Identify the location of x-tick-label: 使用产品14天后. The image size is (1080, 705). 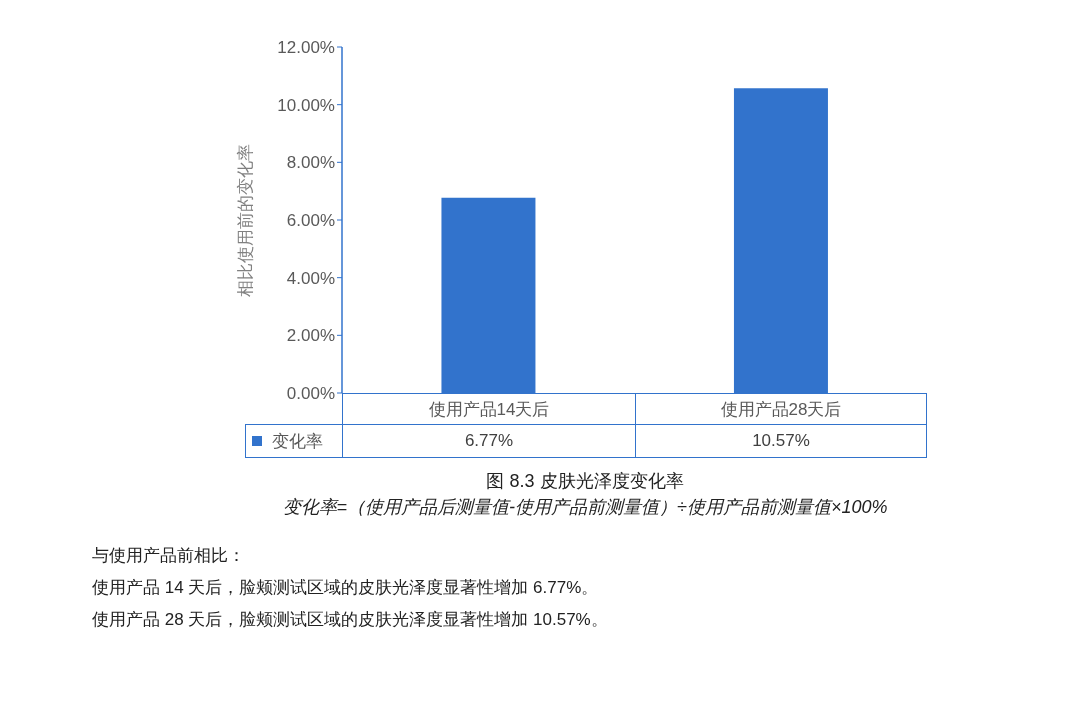
(488, 408).